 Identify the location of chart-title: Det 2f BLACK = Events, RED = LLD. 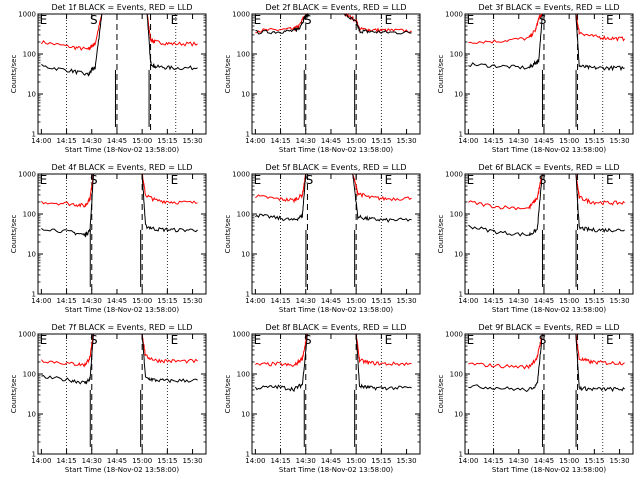
(335, 7).